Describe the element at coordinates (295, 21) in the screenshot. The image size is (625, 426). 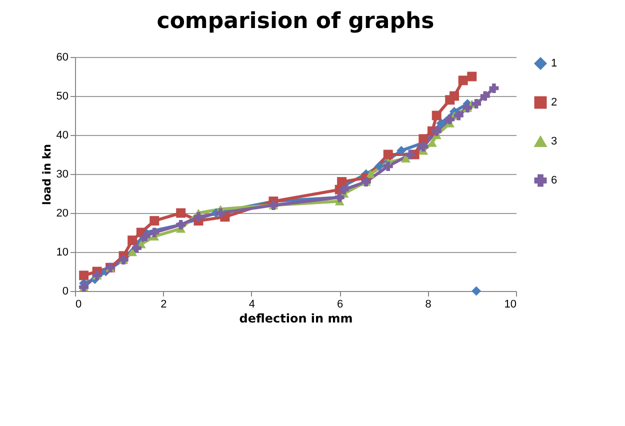
I see `chart-title: comparision of graphs` at that location.